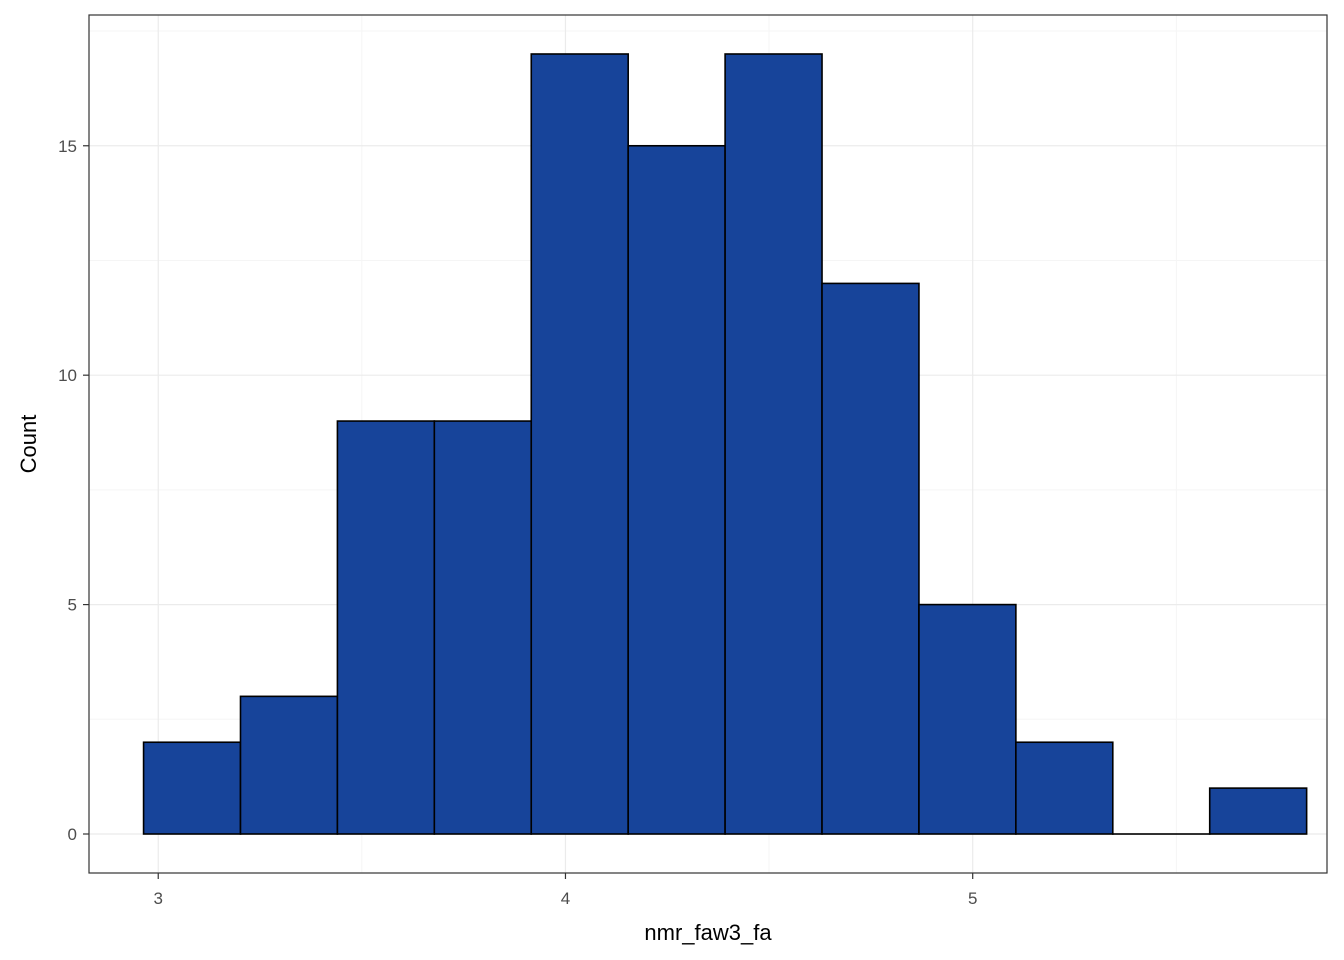  Describe the element at coordinates (708, 932) in the screenshot. I see `x-axis-title: nmr_faw3_fa` at that location.